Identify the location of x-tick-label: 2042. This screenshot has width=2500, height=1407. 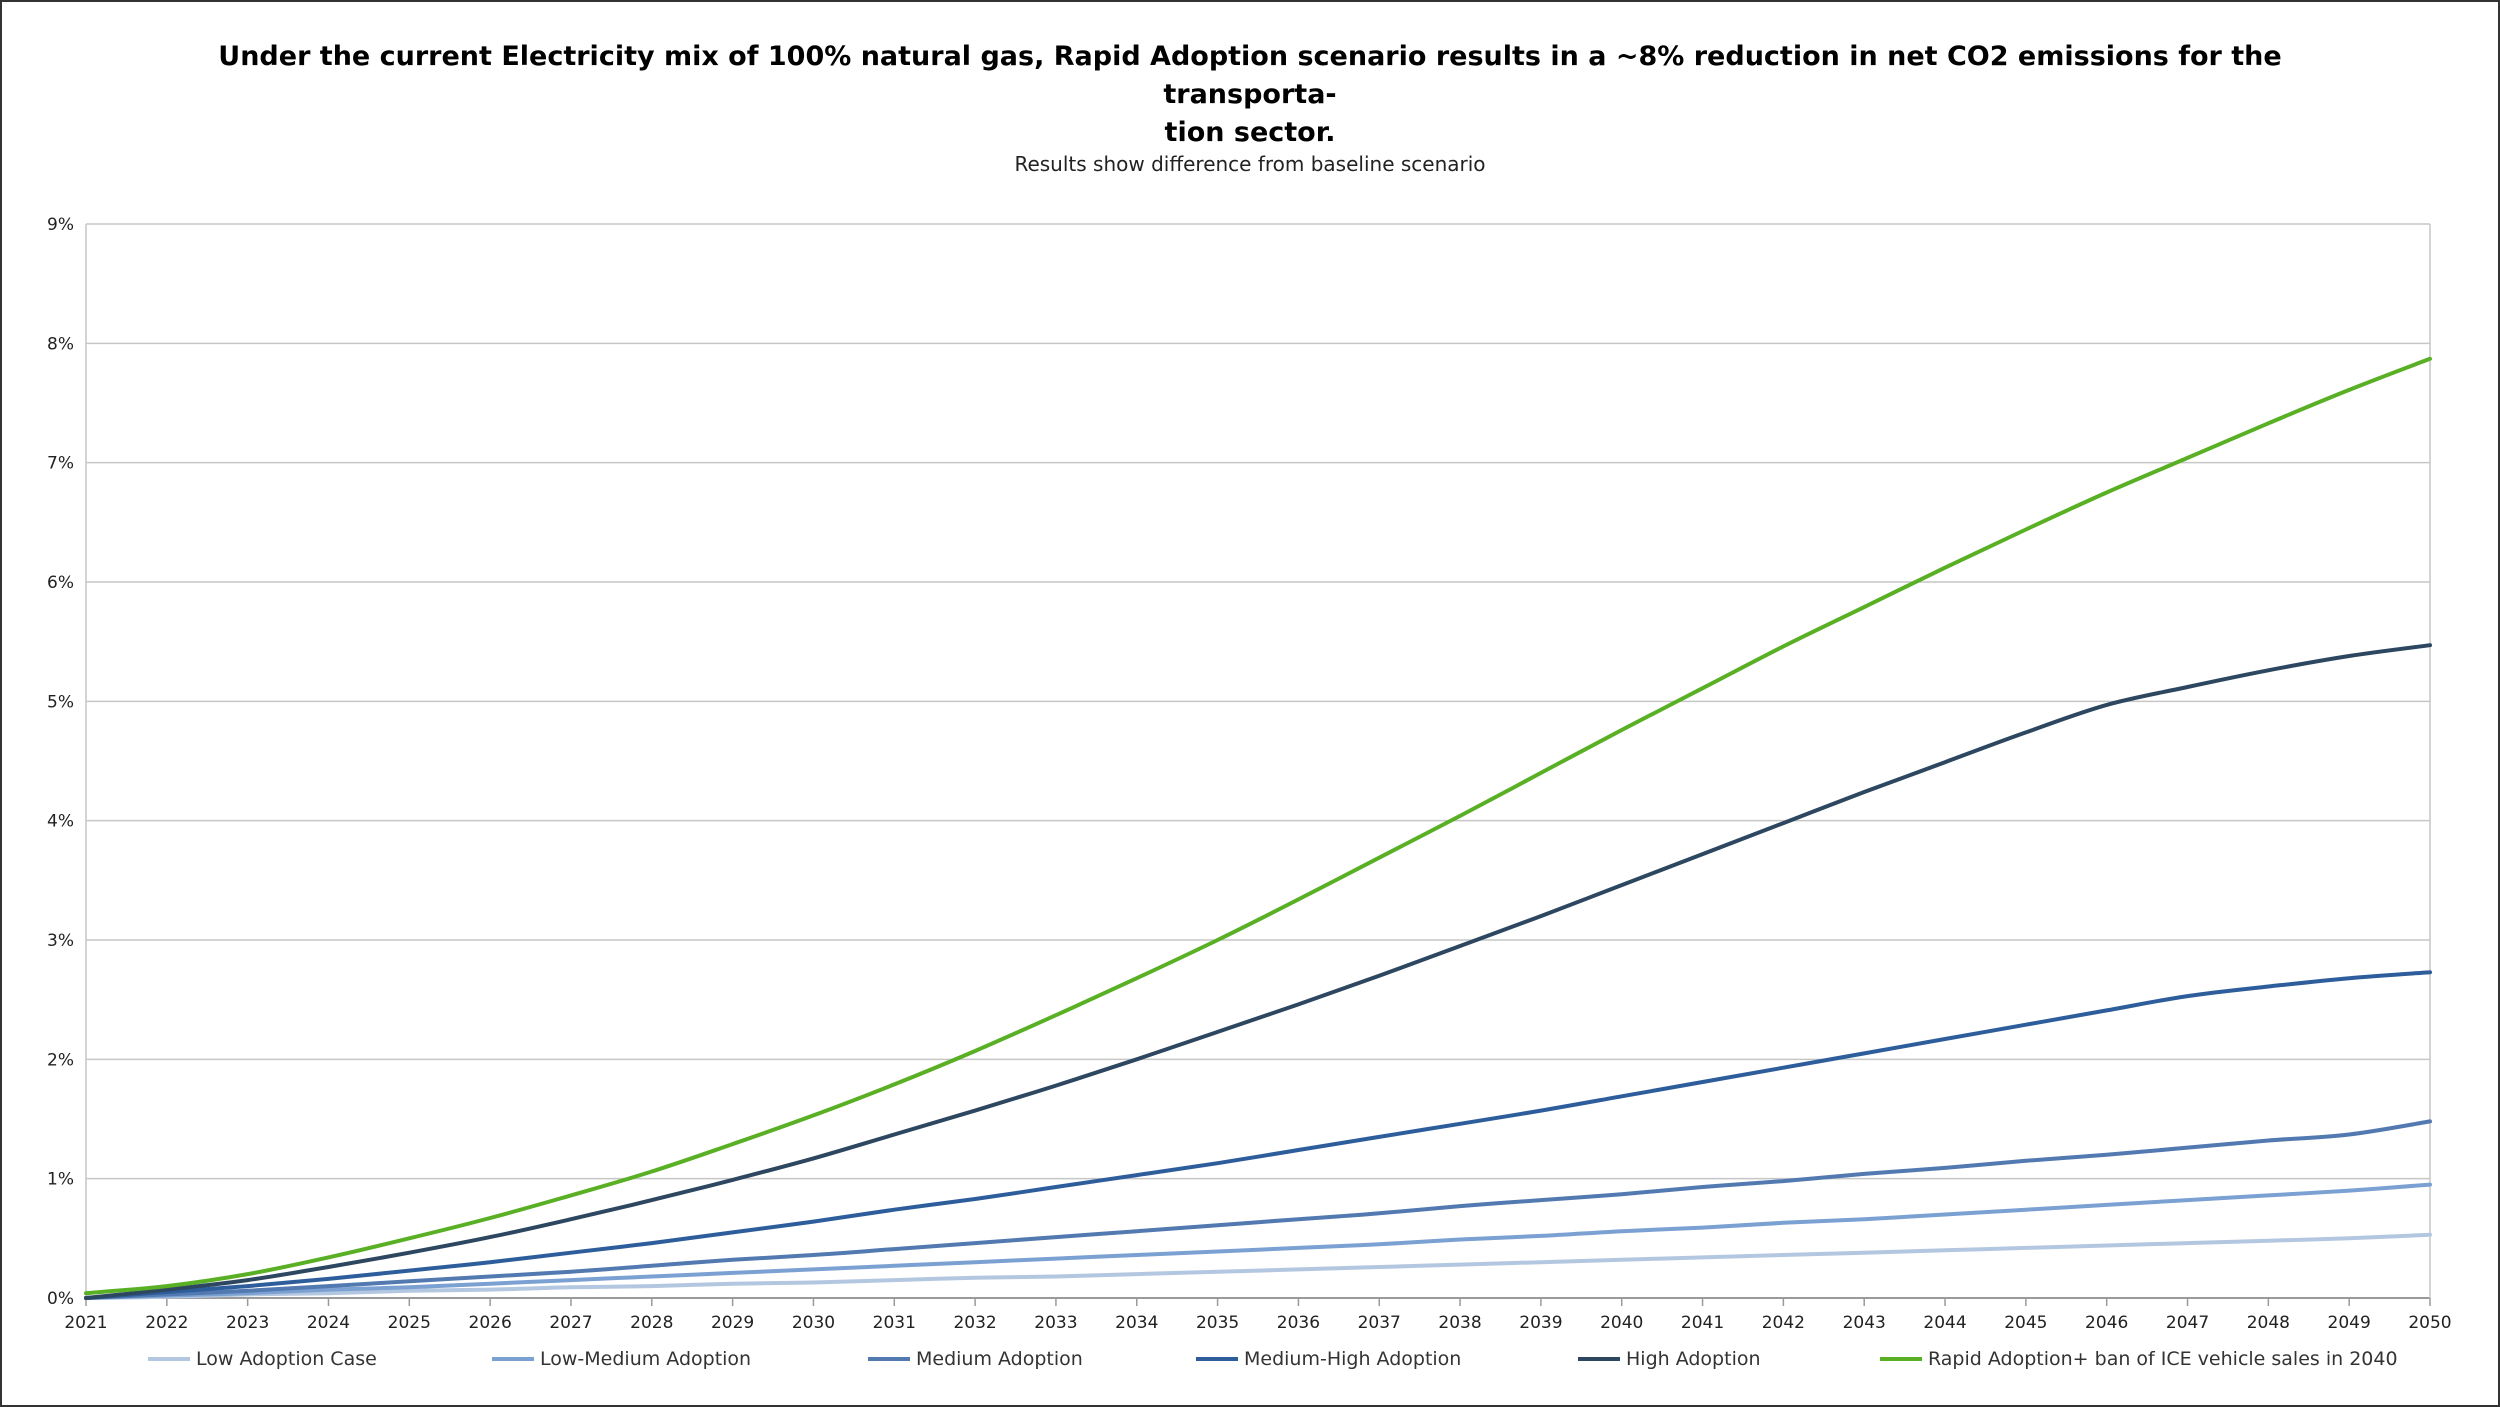
(1783, 1323).